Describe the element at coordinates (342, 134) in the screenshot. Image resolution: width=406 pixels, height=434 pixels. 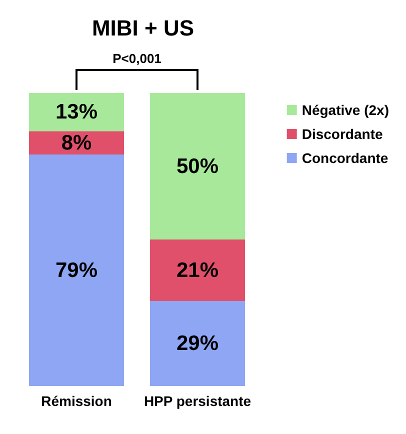
I see `legend-label: Discordante` at that location.